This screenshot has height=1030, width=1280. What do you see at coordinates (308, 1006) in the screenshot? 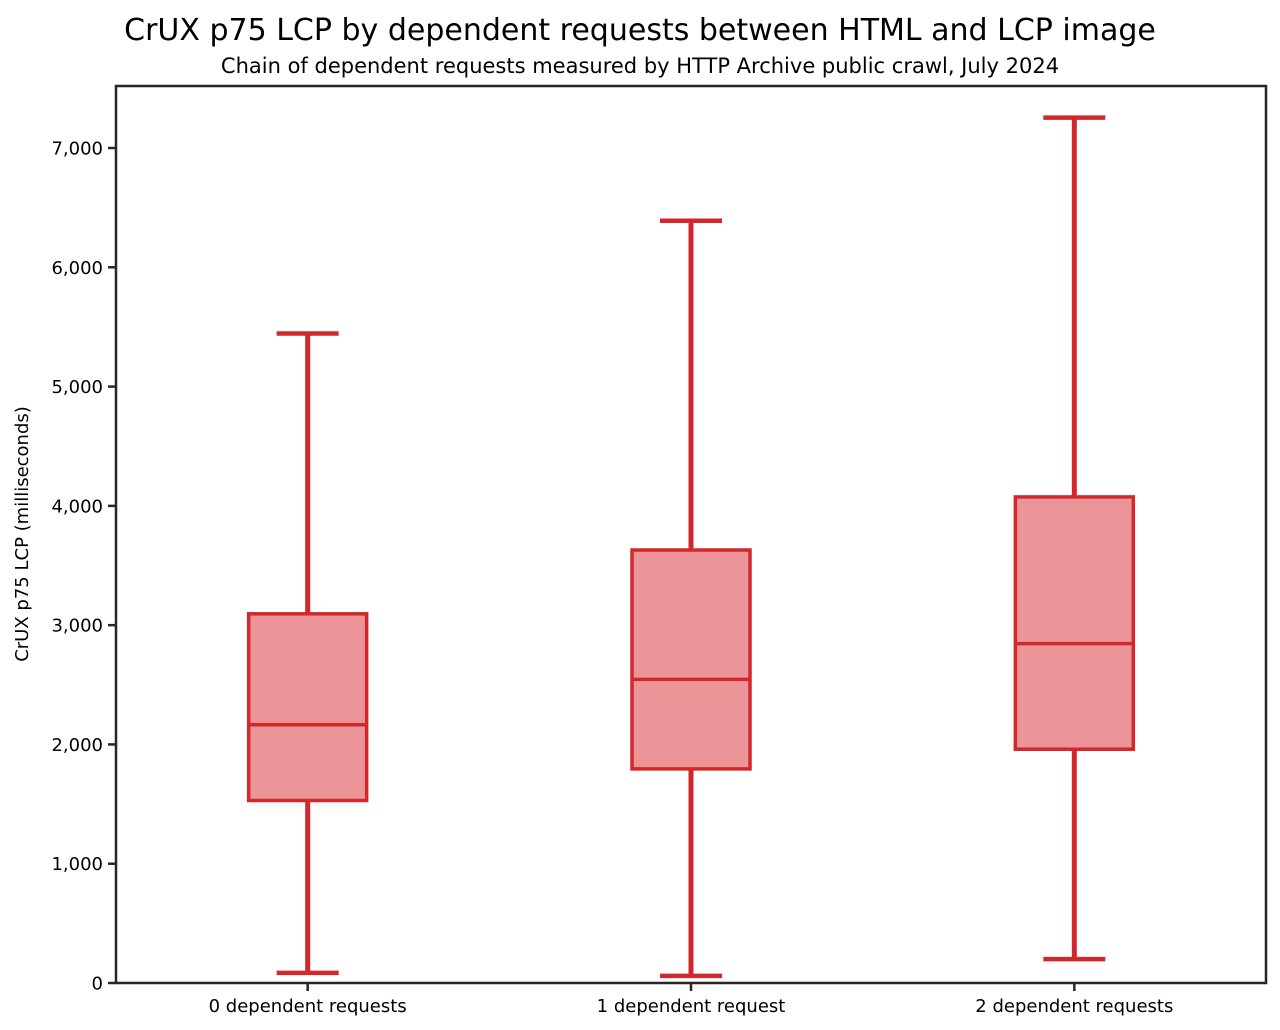
I see `x-tick-label: 0 dependent requests` at bounding box center [308, 1006].